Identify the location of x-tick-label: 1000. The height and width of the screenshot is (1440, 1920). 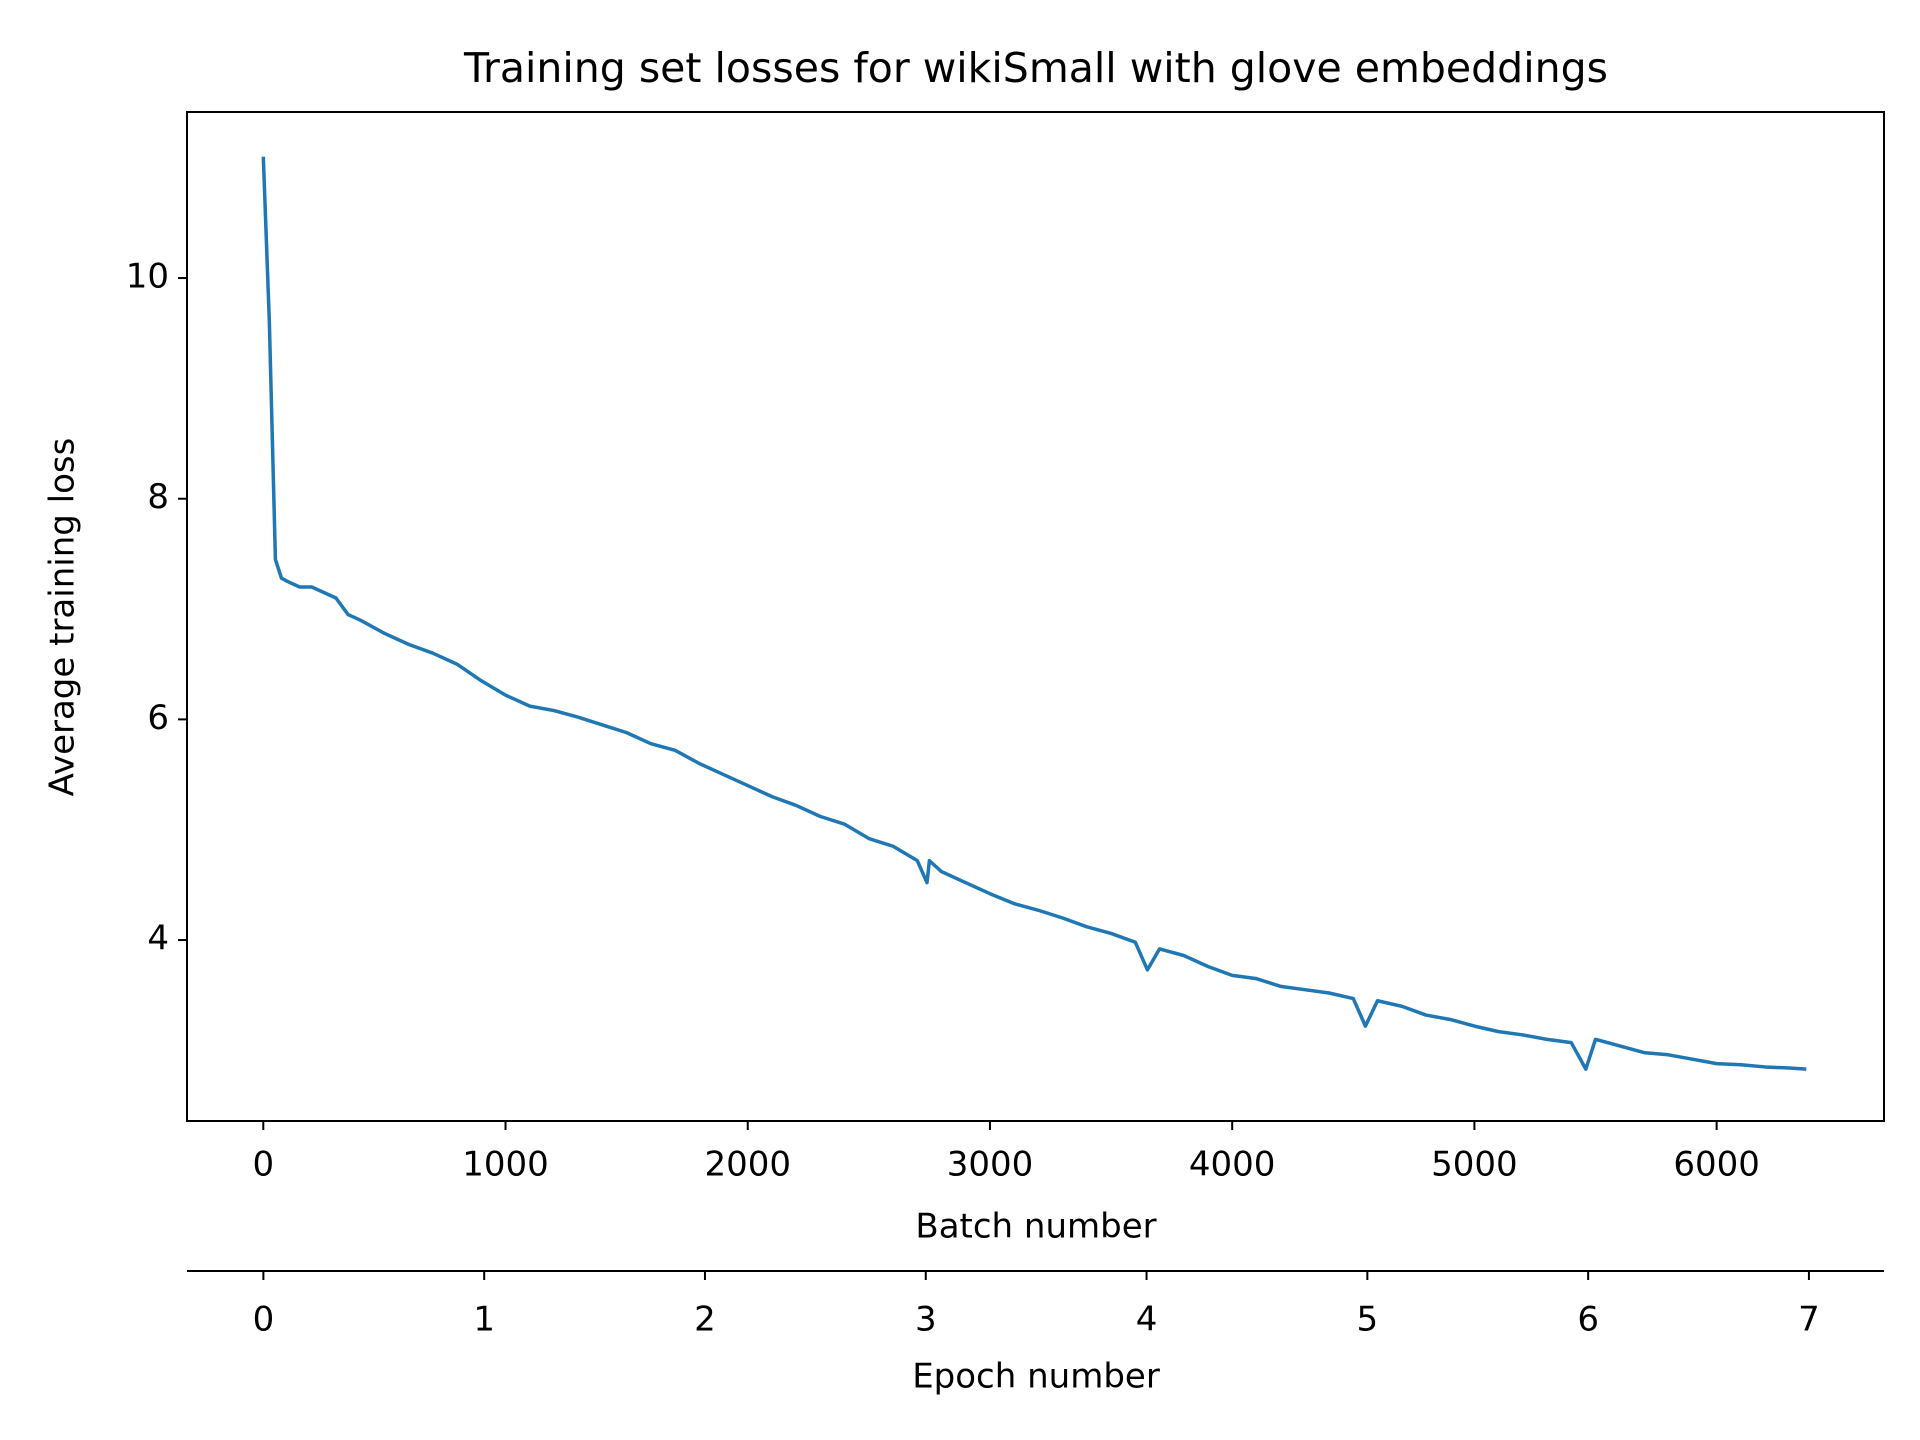
(505, 1165).